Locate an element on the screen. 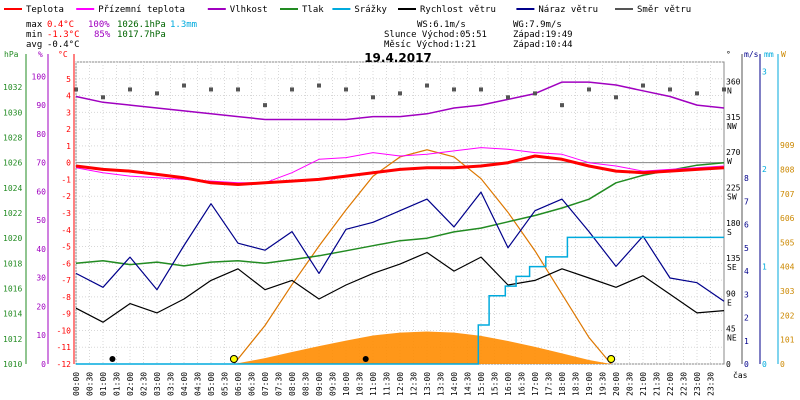  x-tick-label: 22:00 is located at coordinates (670, 384).